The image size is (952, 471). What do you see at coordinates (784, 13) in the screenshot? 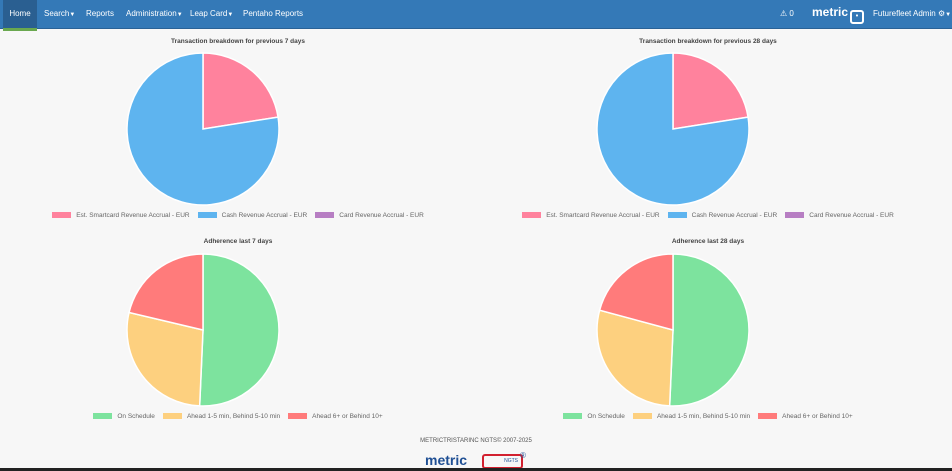
I see `warning-icon: ⚠` at bounding box center [784, 13].